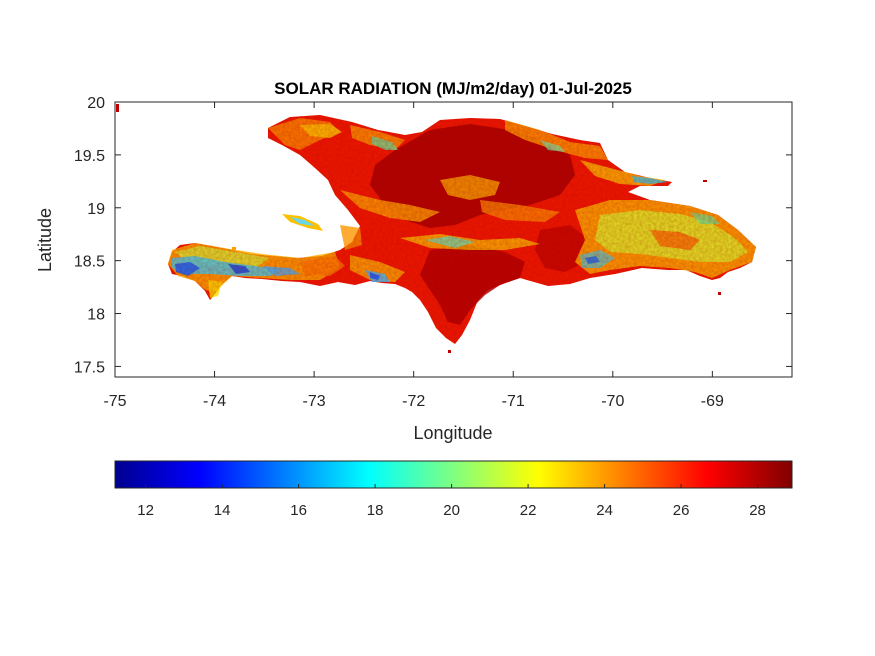  I want to click on x-tick-label: -70, so click(612, 401).